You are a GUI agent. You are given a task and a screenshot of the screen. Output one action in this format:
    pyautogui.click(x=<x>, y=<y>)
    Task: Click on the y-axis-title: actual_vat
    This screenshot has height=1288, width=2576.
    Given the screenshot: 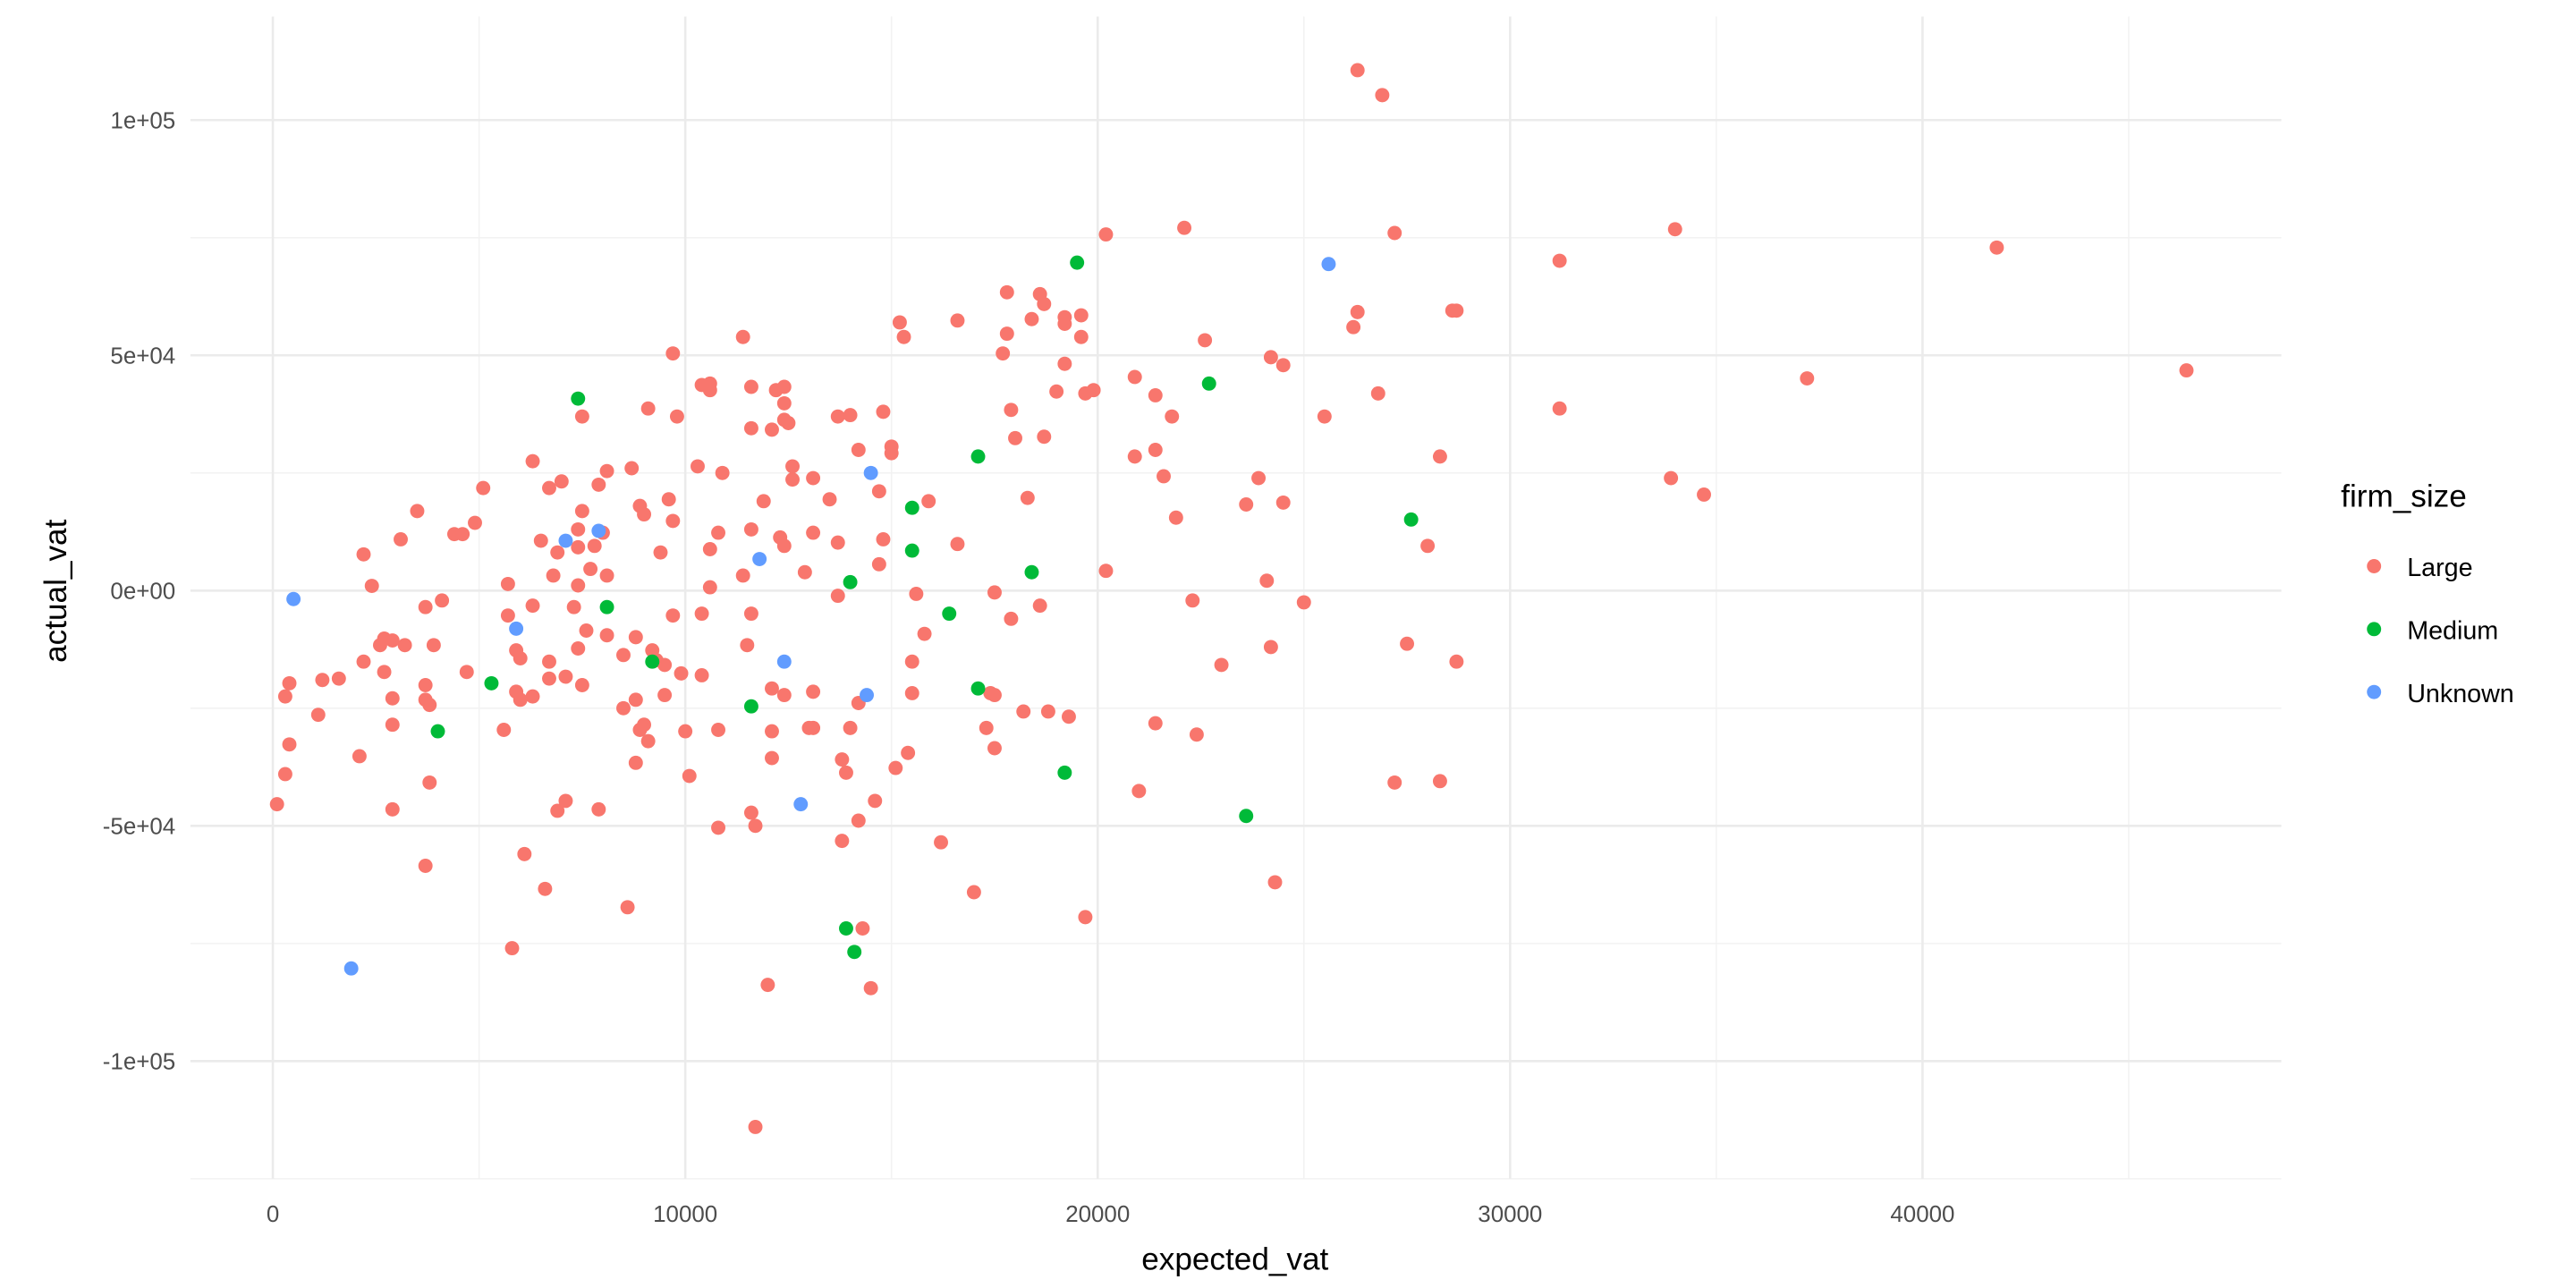 What is the action you would take?
    pyautogui.click(x=55, y=590)
    